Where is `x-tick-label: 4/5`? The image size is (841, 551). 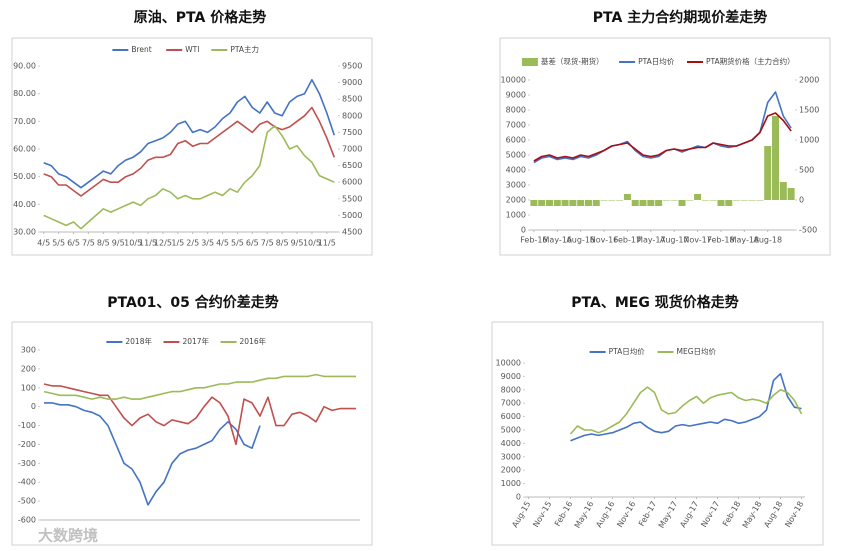
x-tick-label: 4/5 is located at coordinates (222, 243).